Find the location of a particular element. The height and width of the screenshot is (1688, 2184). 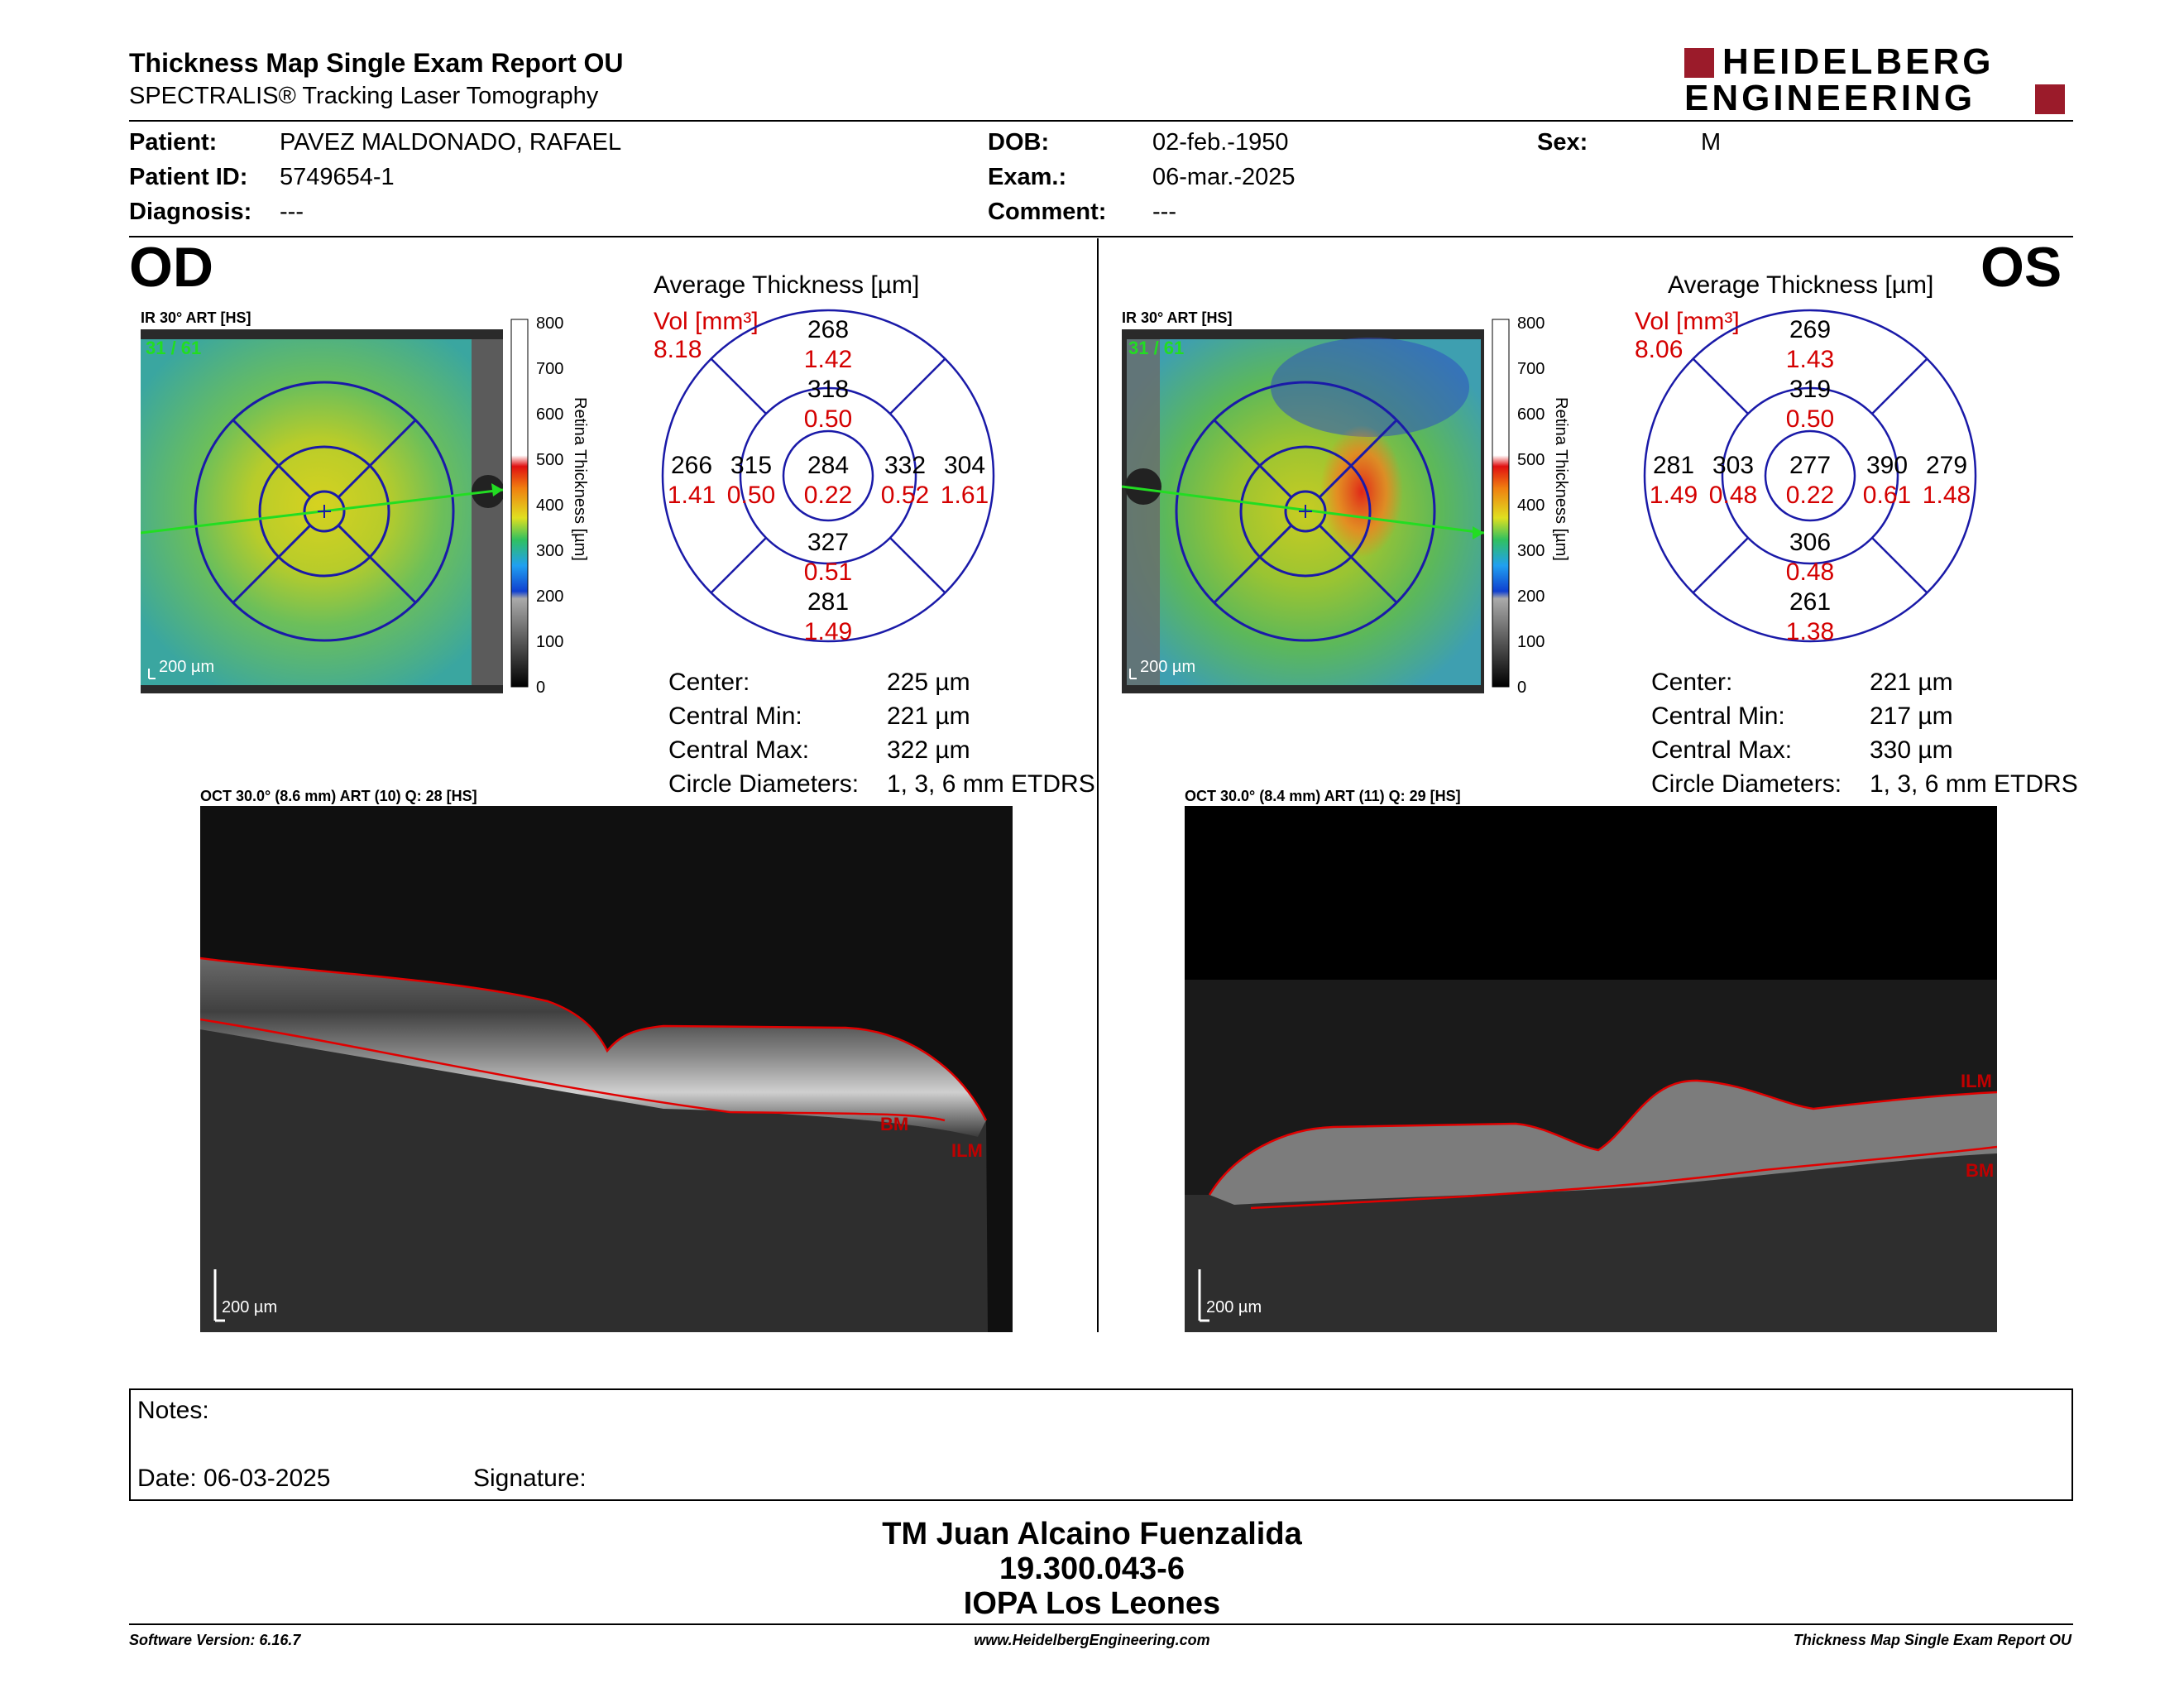

footer-report-title: Thickness Map Single Exam Report OU is located at coordinates (1932, 1640).